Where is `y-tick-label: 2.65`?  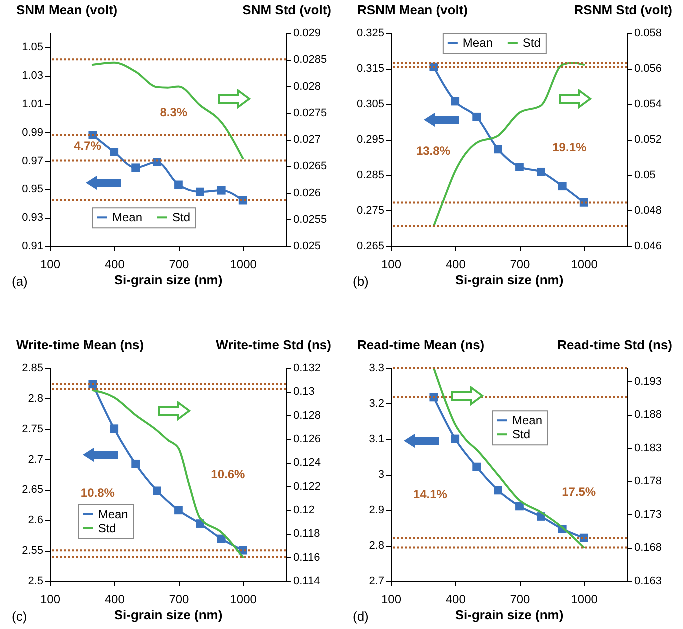 y-tick-label: 2.65 is located at coordinates (33, 490).